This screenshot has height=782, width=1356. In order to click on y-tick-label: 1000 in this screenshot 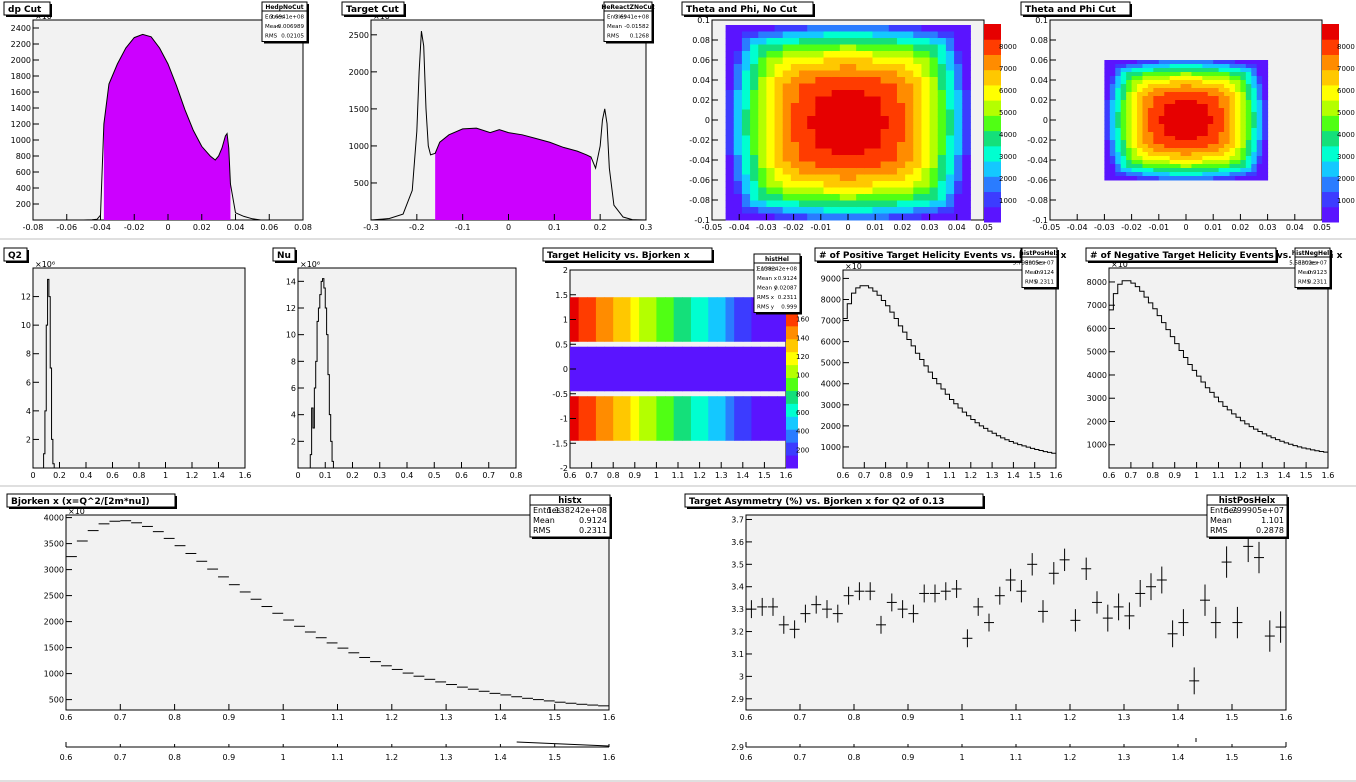, I will do `click(21, 140)`.